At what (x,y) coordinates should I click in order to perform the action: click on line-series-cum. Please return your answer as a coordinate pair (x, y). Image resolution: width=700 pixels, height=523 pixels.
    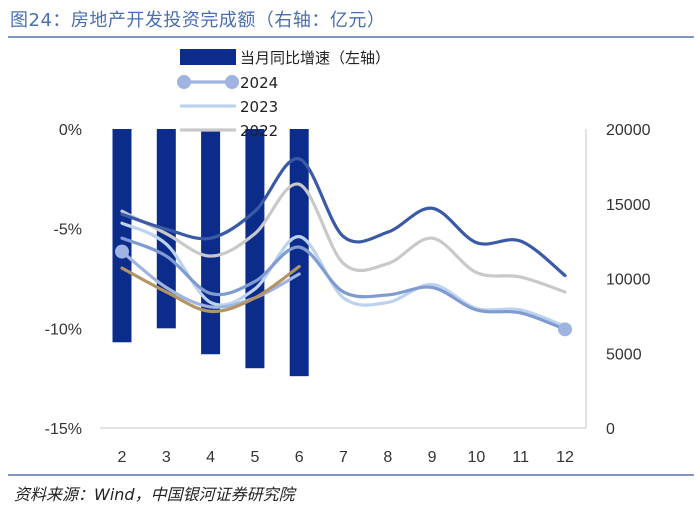
    Looking at the image, I should click on (210, 289).